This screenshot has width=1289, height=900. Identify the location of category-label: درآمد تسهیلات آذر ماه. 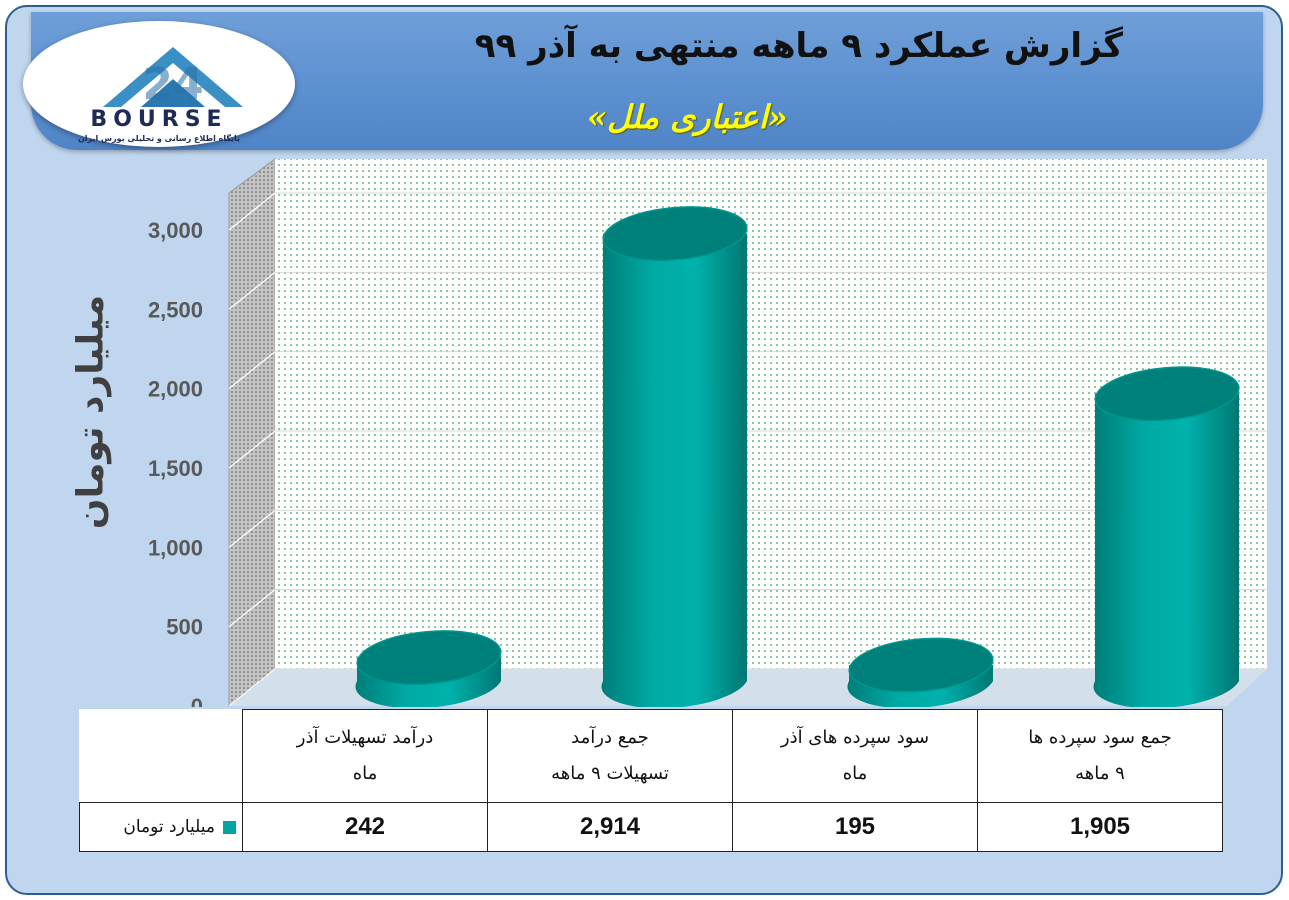
(365, 756).